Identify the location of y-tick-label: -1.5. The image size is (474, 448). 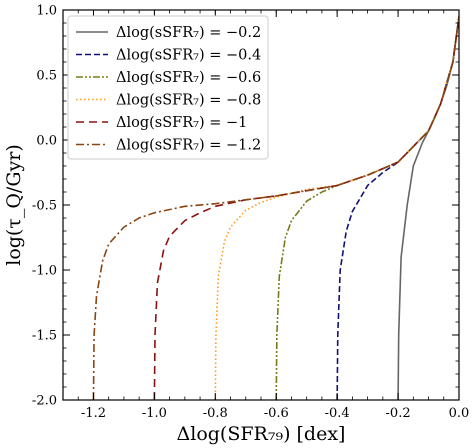
(44, 336).